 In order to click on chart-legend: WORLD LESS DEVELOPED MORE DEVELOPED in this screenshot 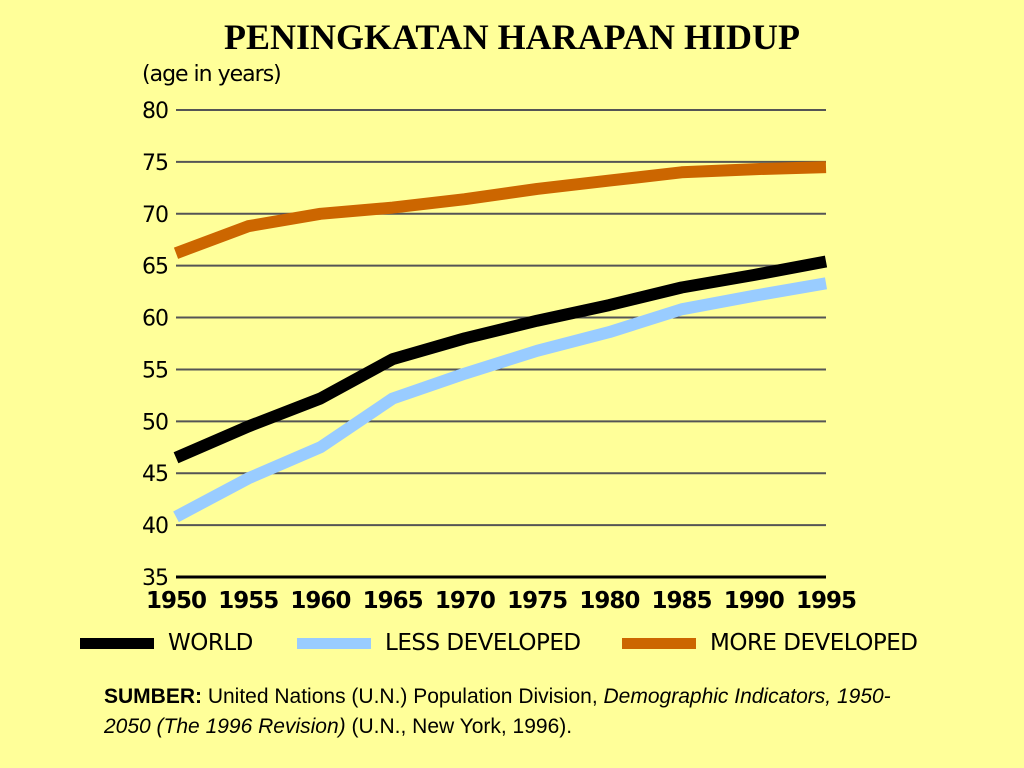, I will do `click(512, 646)`.